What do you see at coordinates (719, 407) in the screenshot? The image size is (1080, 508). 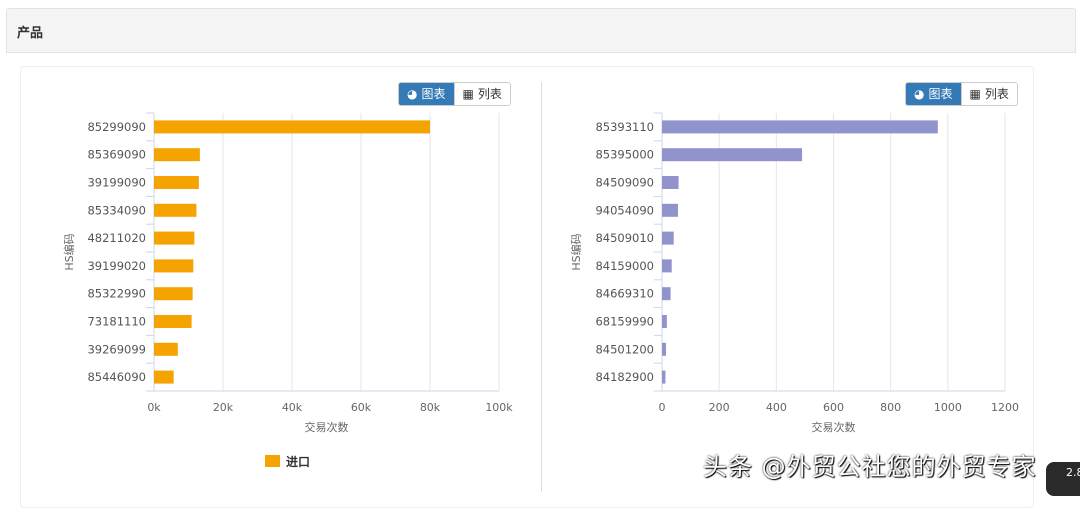 I see `x-tick-label: 200` at bounding box center [719, 407].